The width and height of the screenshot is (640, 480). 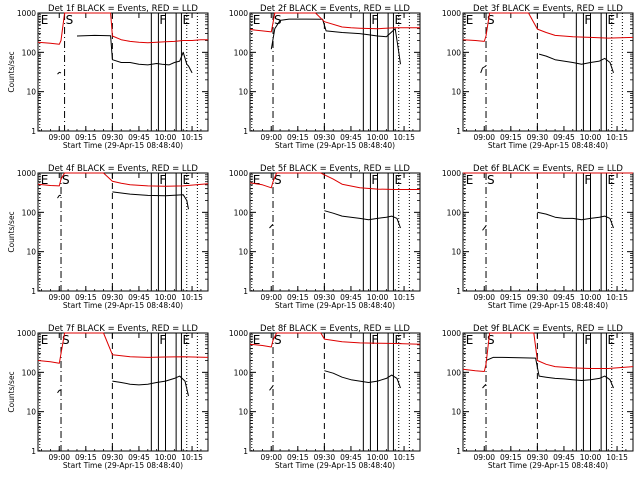 What do you see at coordinates (335, 329) in the screenshot?
I see `panel-title: Det 8f BLACK = Events, RED = LLD` at bounding box center [335, 329].